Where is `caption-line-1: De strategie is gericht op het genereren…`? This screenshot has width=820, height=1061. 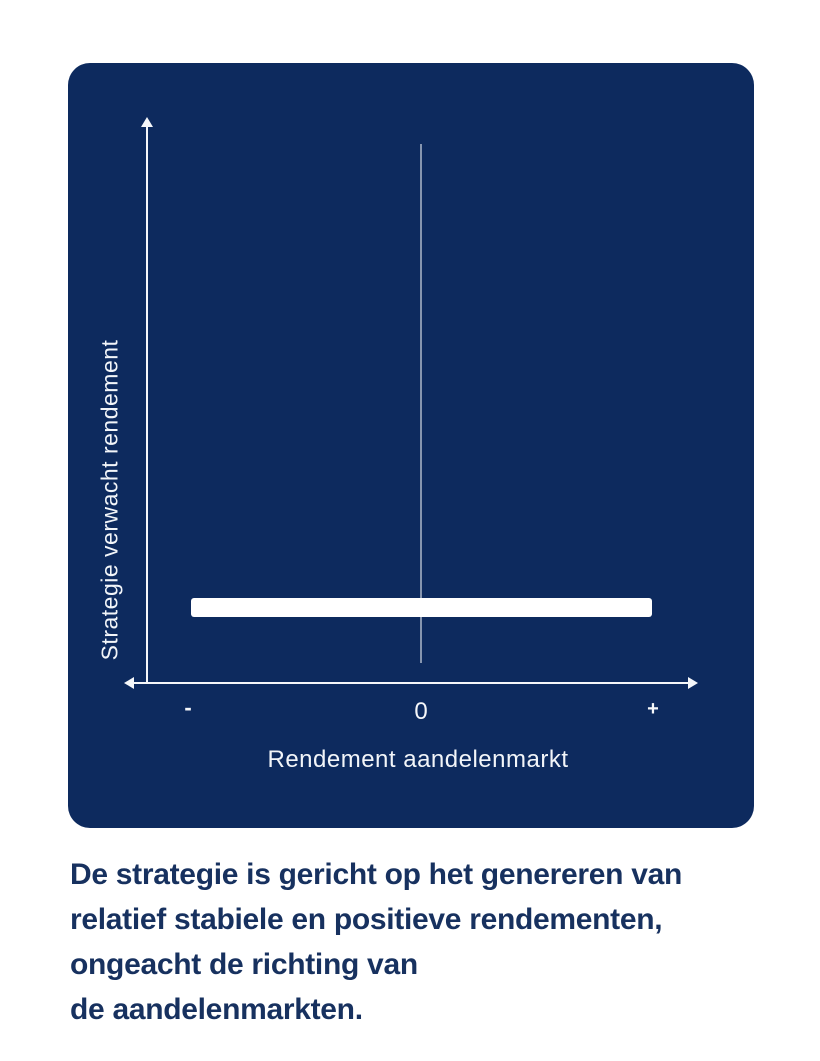
caption-line-1: De strategie is gericht op het genereren… is located at coordinates (376, 874).